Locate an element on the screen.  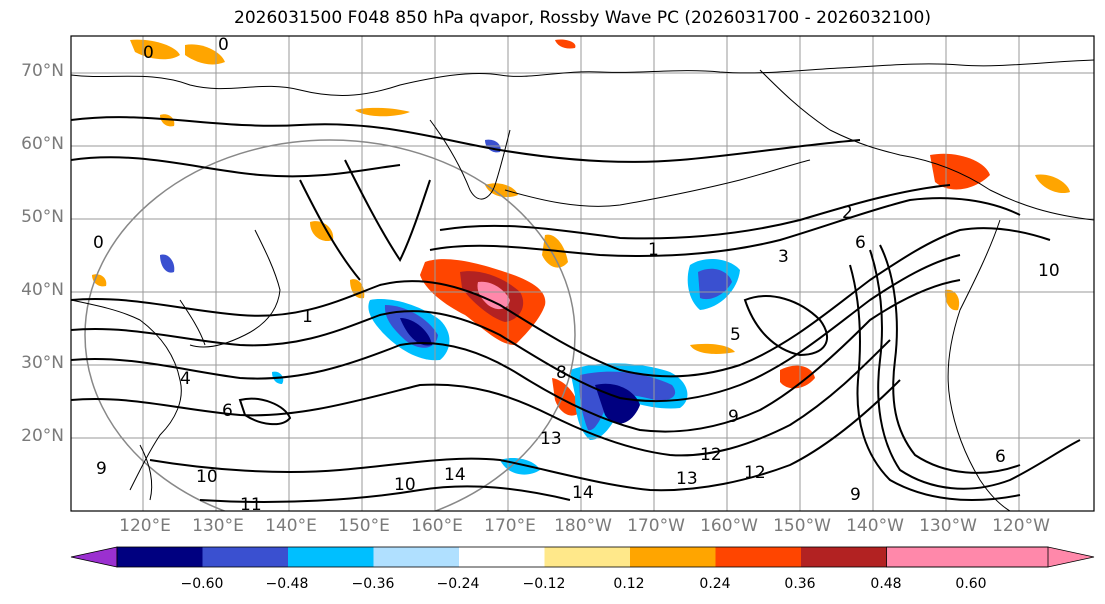
latitude-label: 30°N is located at coordinates (42, 363).